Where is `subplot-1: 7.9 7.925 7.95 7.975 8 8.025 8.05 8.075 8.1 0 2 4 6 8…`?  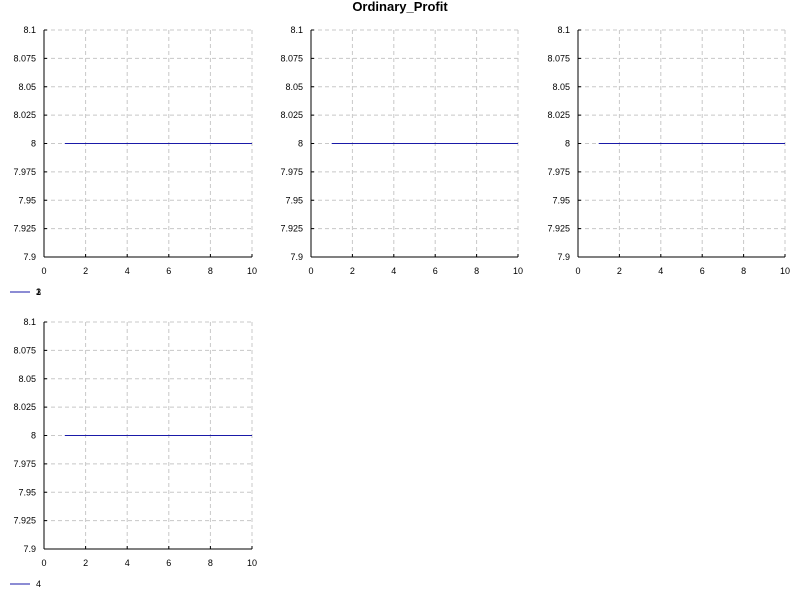 subplot-1: 7.9 7.925 7.95 7.975 8 8.025 8.05 8.075 8.1 0 2 4 6 8… is located at coordinates (133, 161).